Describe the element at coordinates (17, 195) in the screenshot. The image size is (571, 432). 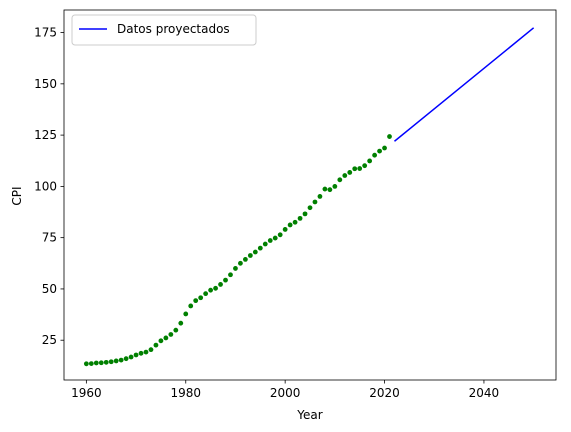
I see `y-axis-label: CPI` at that location.